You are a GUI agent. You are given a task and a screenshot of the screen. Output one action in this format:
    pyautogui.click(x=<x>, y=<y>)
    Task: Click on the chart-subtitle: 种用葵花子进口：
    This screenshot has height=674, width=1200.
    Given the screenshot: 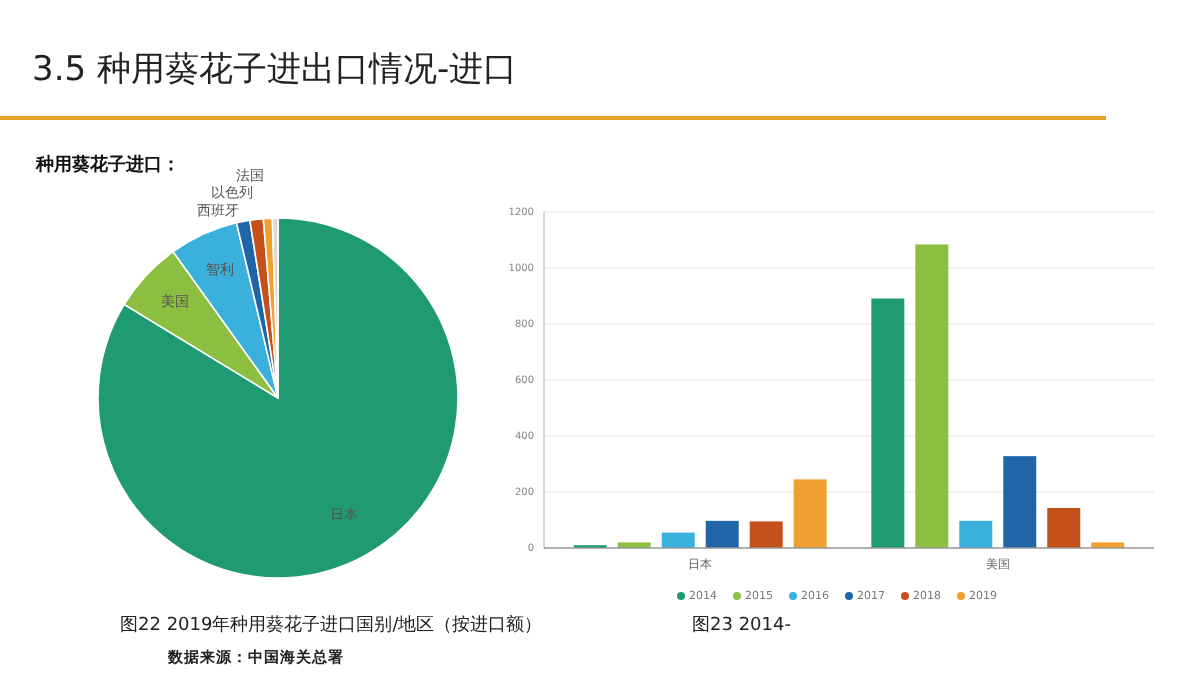 What is the action you would take?
    pyautogui.click(x=107, y=165)
    